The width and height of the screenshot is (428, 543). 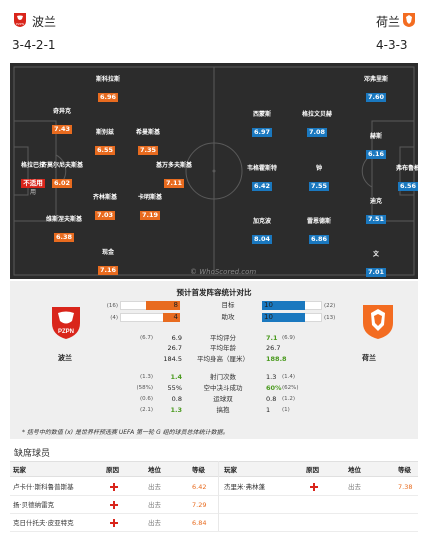 What do you see at coordinates (317, 124) in the screenshot?
I see `away-player: 格拉文贝赫 7.08` at bounding box center [317, 124].